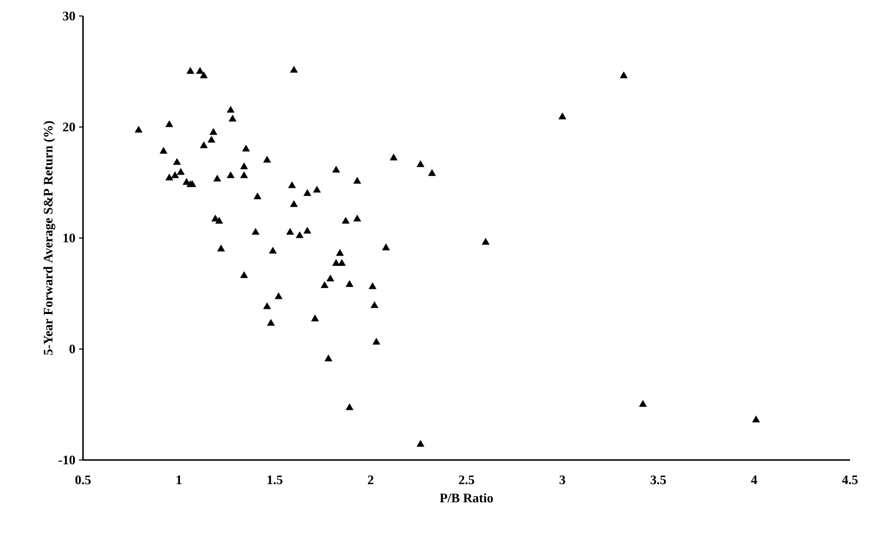 The height and width of the screenshot is (535, 875). Describe the element at coordinates (179, 480) in the screenshot. I see `x-tick-label: 1` at that location.